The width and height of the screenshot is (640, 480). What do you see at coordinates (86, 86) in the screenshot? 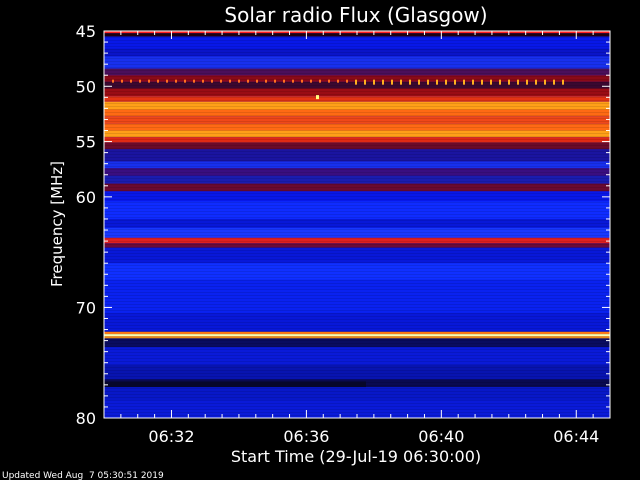
I see `y-tick-label: 50` at bounding box center [86, 86].